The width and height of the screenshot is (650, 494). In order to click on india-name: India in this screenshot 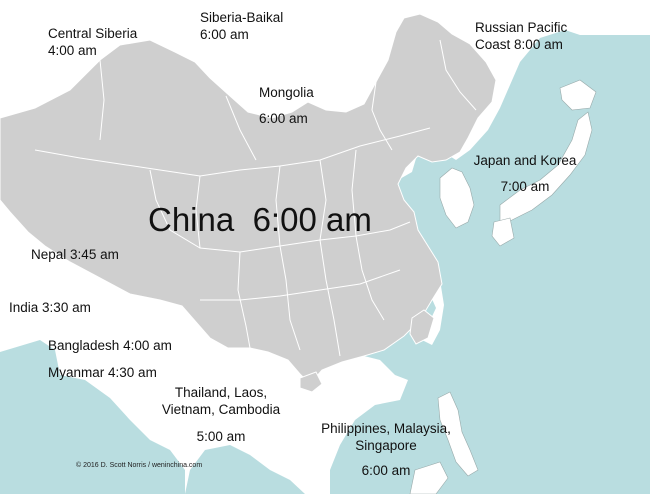, I will do `click(24, 307)`.